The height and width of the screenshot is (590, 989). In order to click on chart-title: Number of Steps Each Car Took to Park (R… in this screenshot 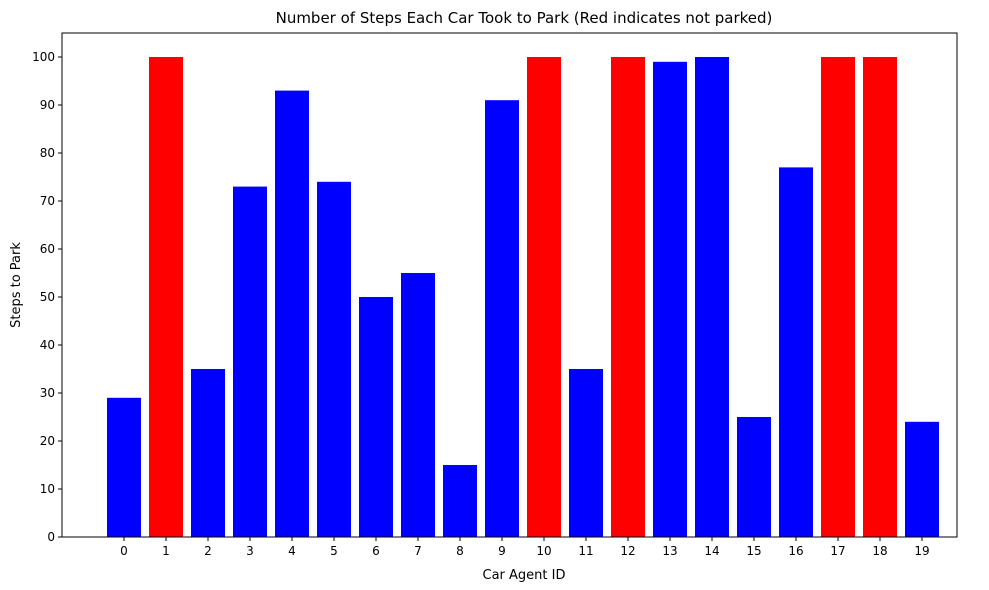, I will do `click(524, 18)`.